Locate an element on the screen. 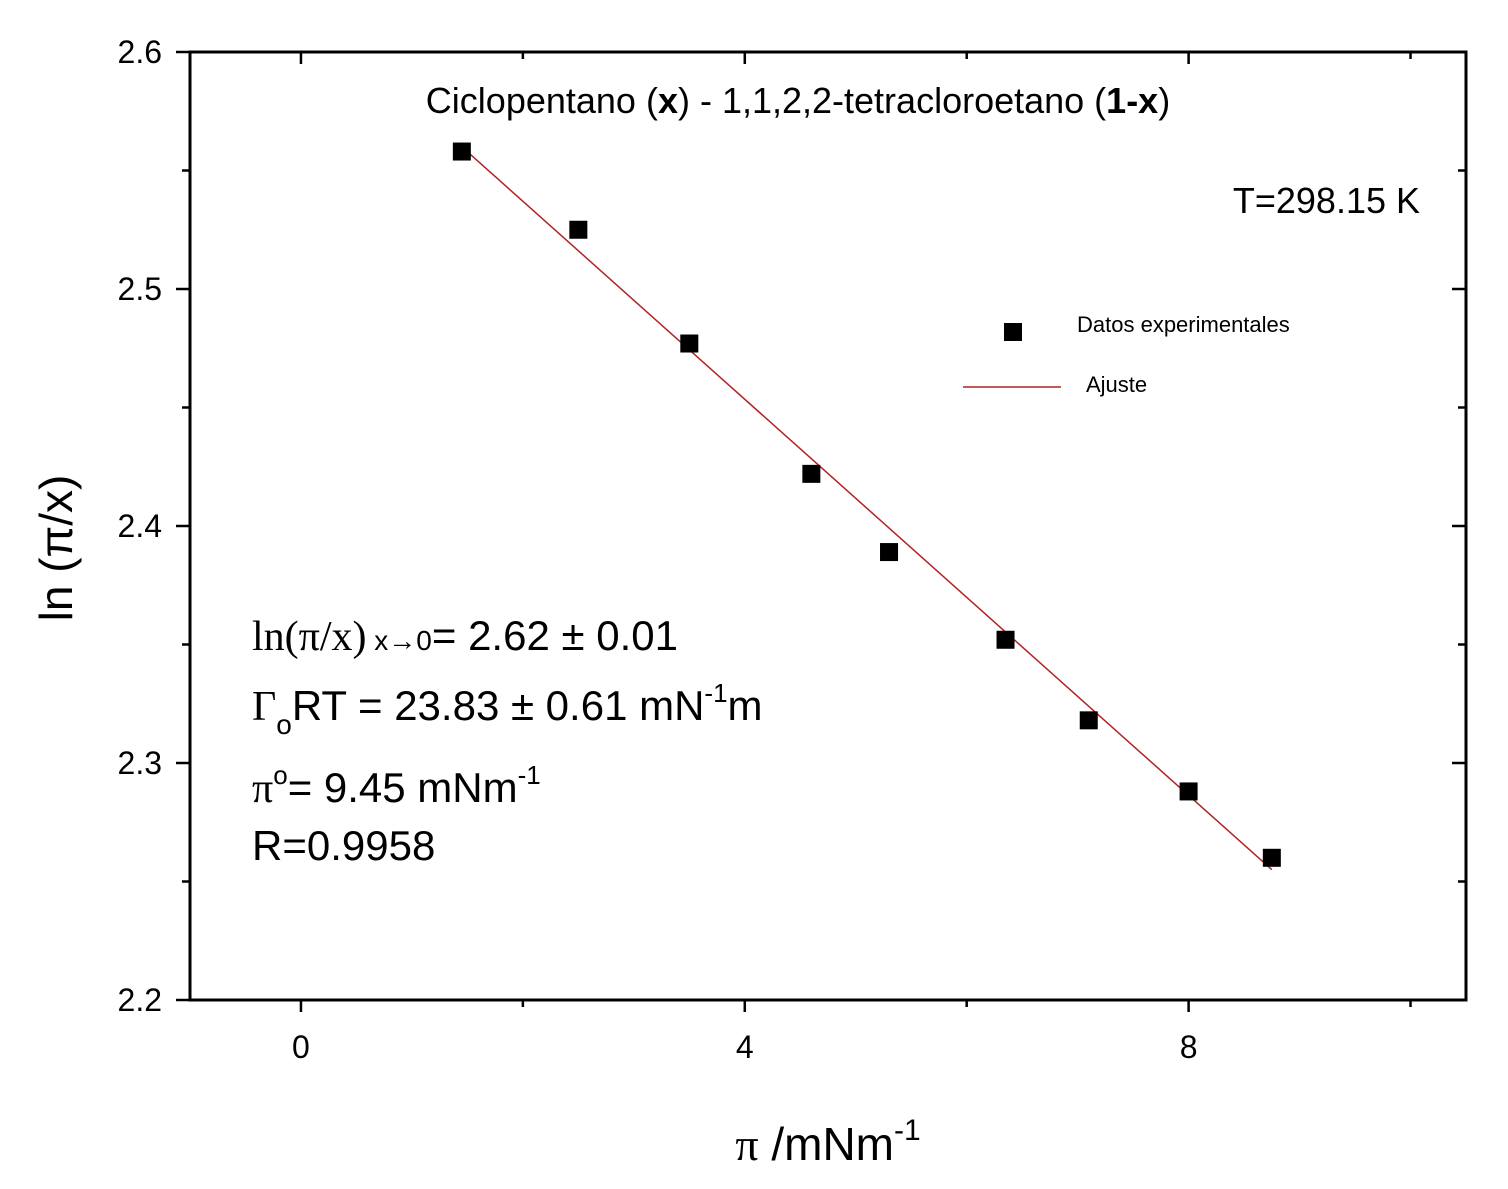 Image resolution: width=1508 pixels, height=1189 pixels. annotation-intercept: ln(π/x) x→0= 2.62 ± 0.01 is located at coordinates (465, 636).